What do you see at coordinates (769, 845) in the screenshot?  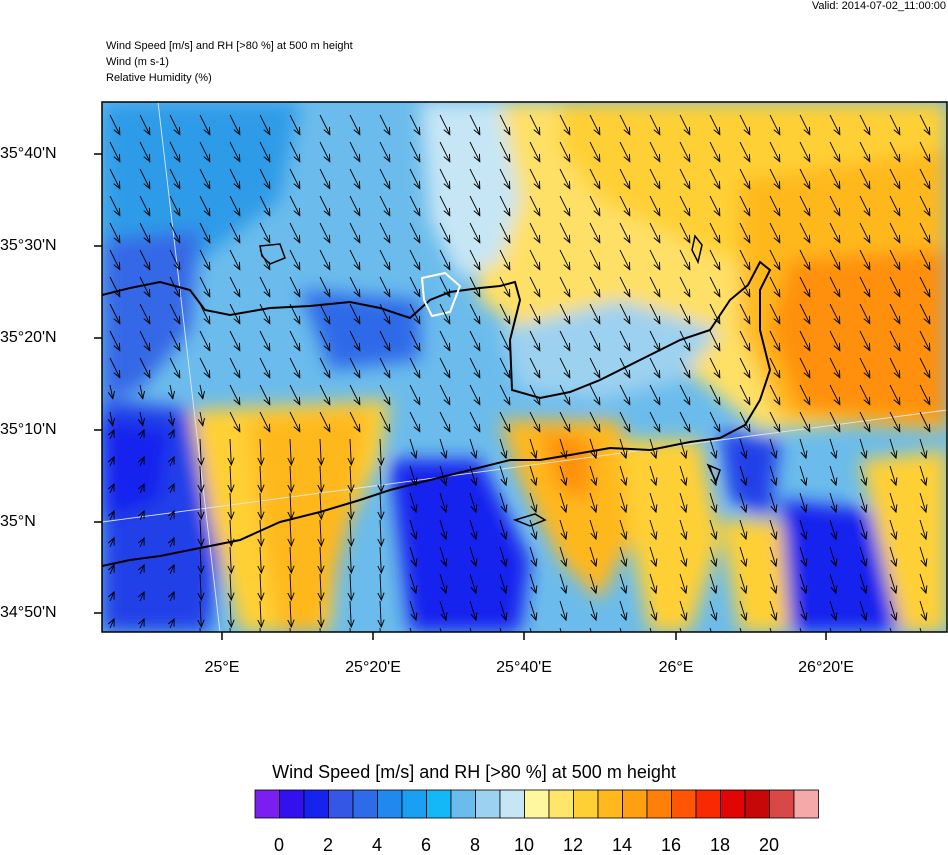 I see `colorbar-label: 20` at bounding box center [769, 845].